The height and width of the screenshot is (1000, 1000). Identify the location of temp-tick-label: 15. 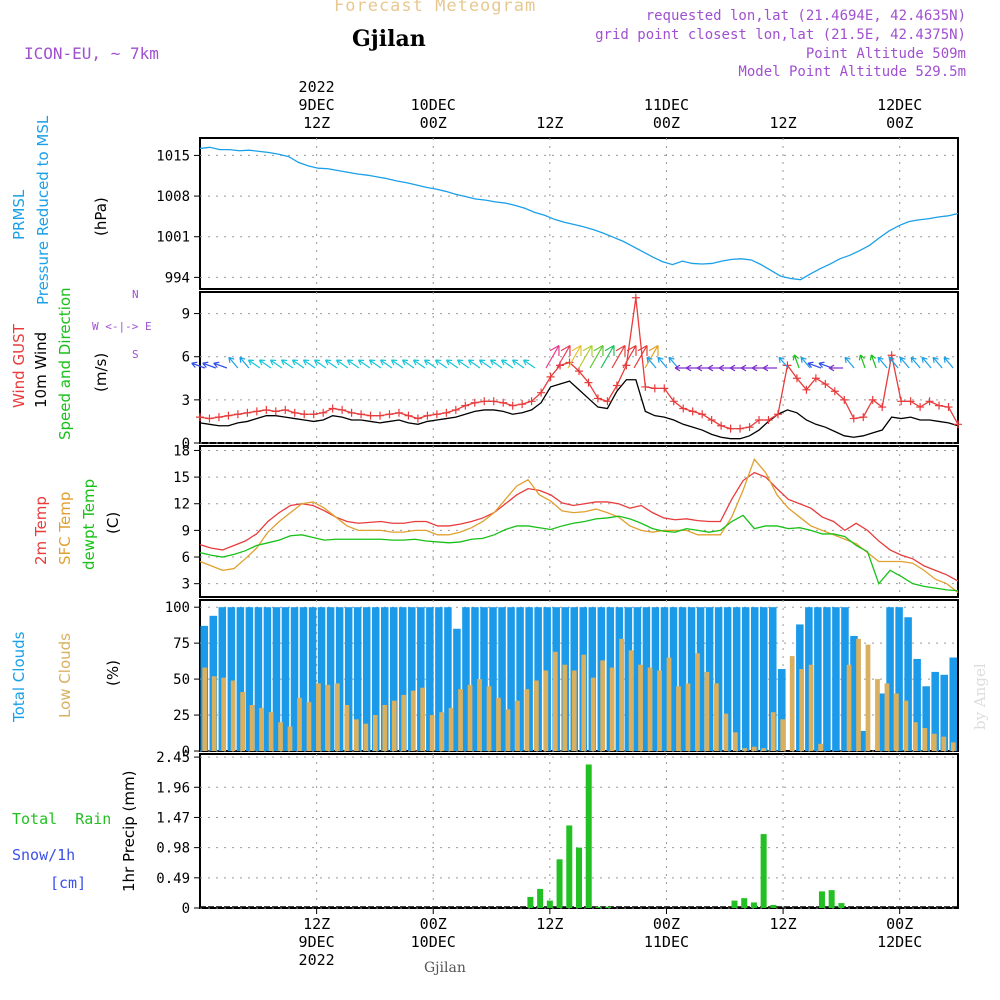
(181, 478).